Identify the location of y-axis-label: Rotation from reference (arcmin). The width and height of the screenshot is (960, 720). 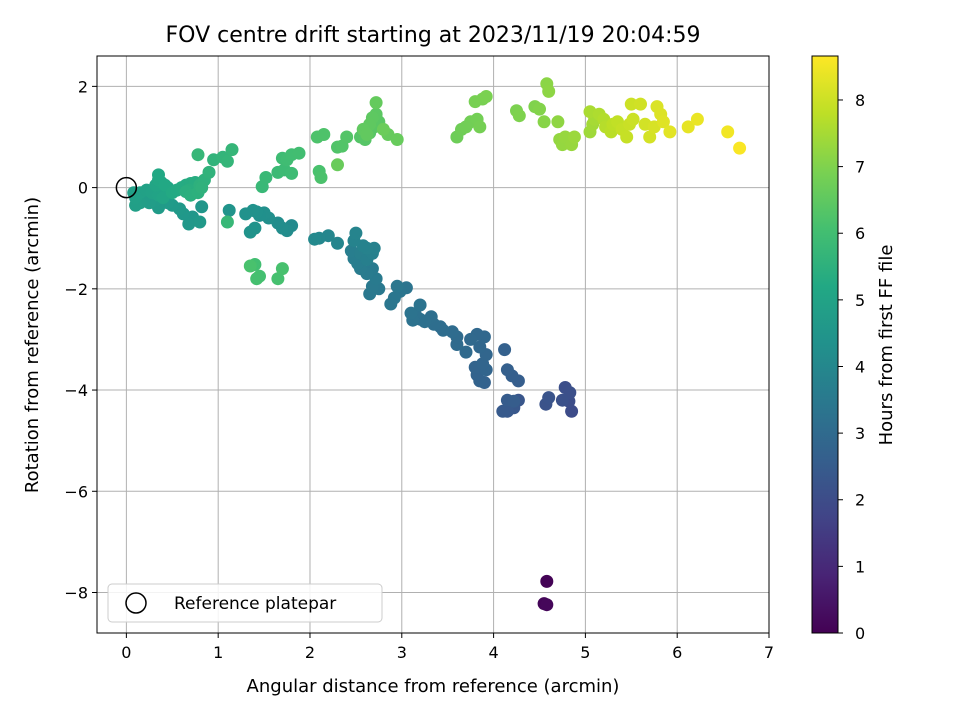
(32, 345).